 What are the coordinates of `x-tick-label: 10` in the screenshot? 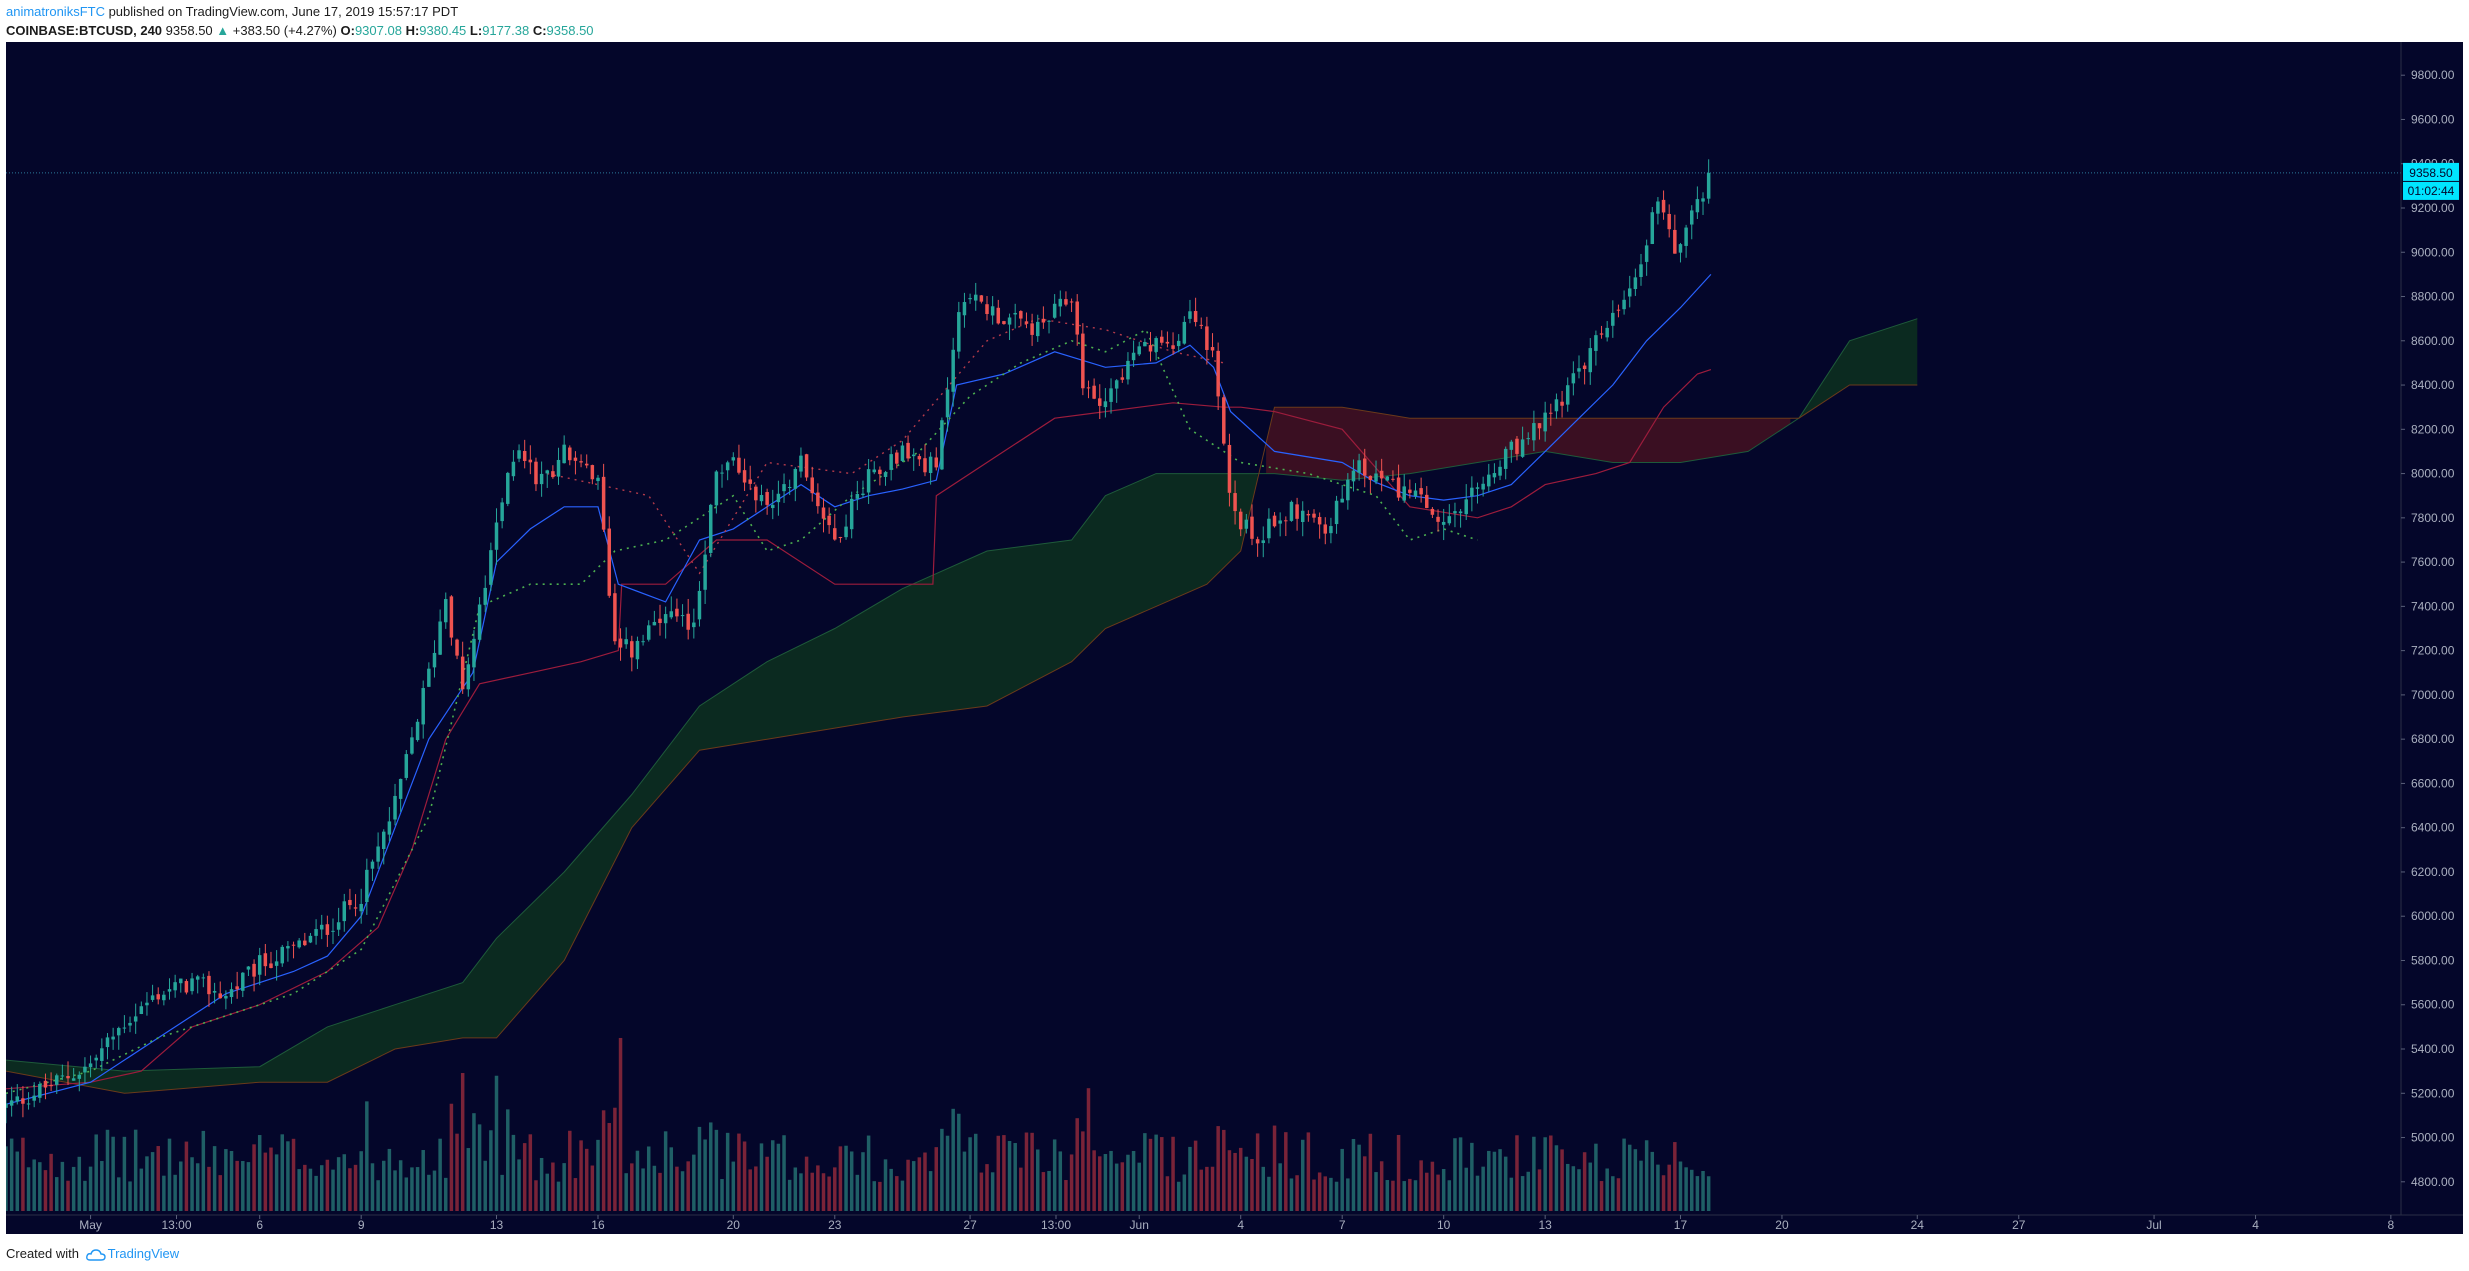 It's located at (1444, 1225).